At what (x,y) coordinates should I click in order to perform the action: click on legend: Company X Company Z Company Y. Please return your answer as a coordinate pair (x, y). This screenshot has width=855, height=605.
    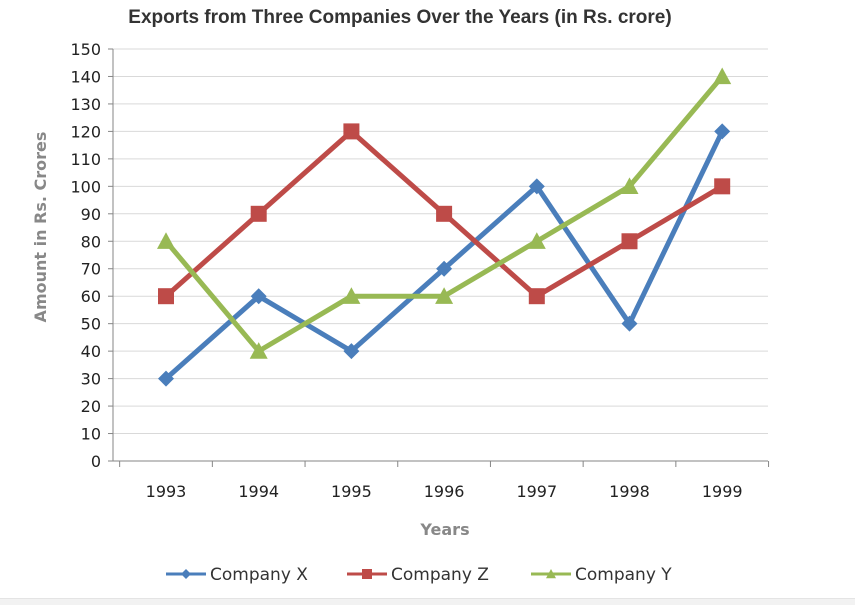
    Looking at the image, I should click on (419, 575).